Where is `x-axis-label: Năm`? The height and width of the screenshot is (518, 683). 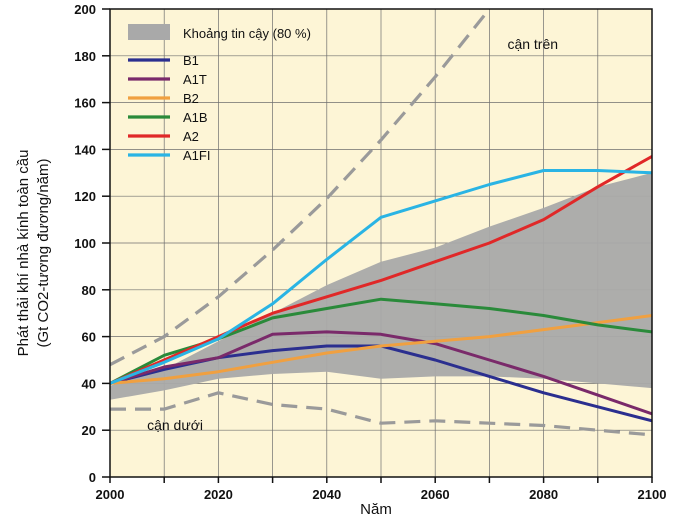 x-axis-label: Năm is located at coordinates (376, 509).